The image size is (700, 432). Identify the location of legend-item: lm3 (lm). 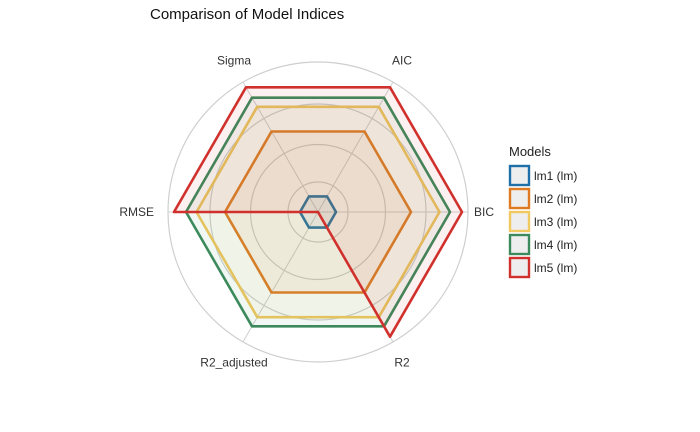
(542, 221).